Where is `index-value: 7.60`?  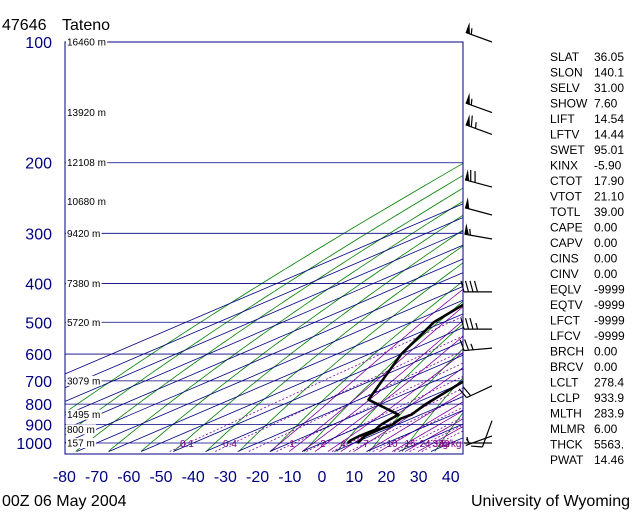
index-value: 7.60 is located at coordinates (606, 104).